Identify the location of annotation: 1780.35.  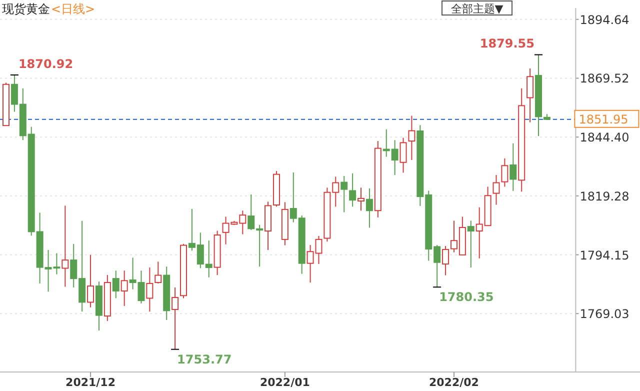
(466, 297).